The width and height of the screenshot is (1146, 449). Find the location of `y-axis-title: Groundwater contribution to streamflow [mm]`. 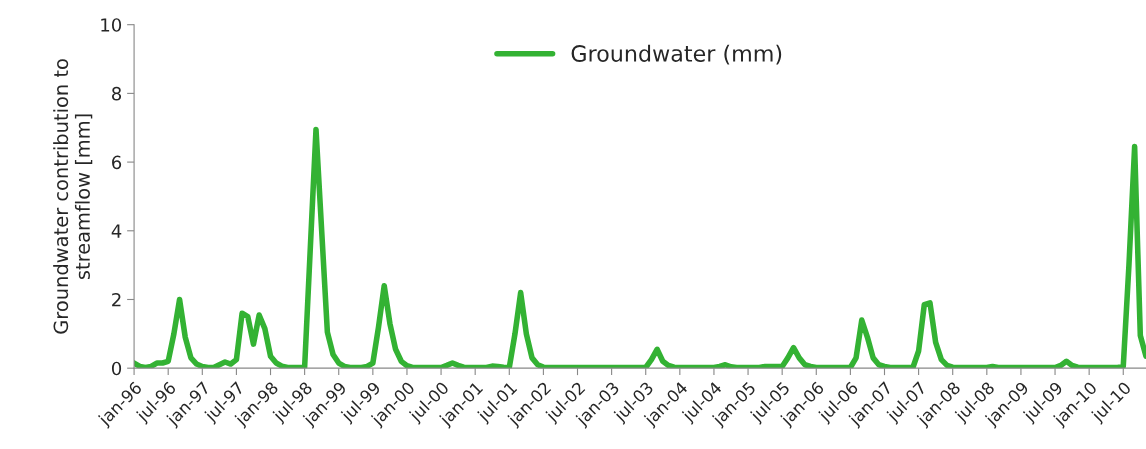

y-axis-title: Groundwater contribution to streamflow [mm] is located at coordinates (73, 196).